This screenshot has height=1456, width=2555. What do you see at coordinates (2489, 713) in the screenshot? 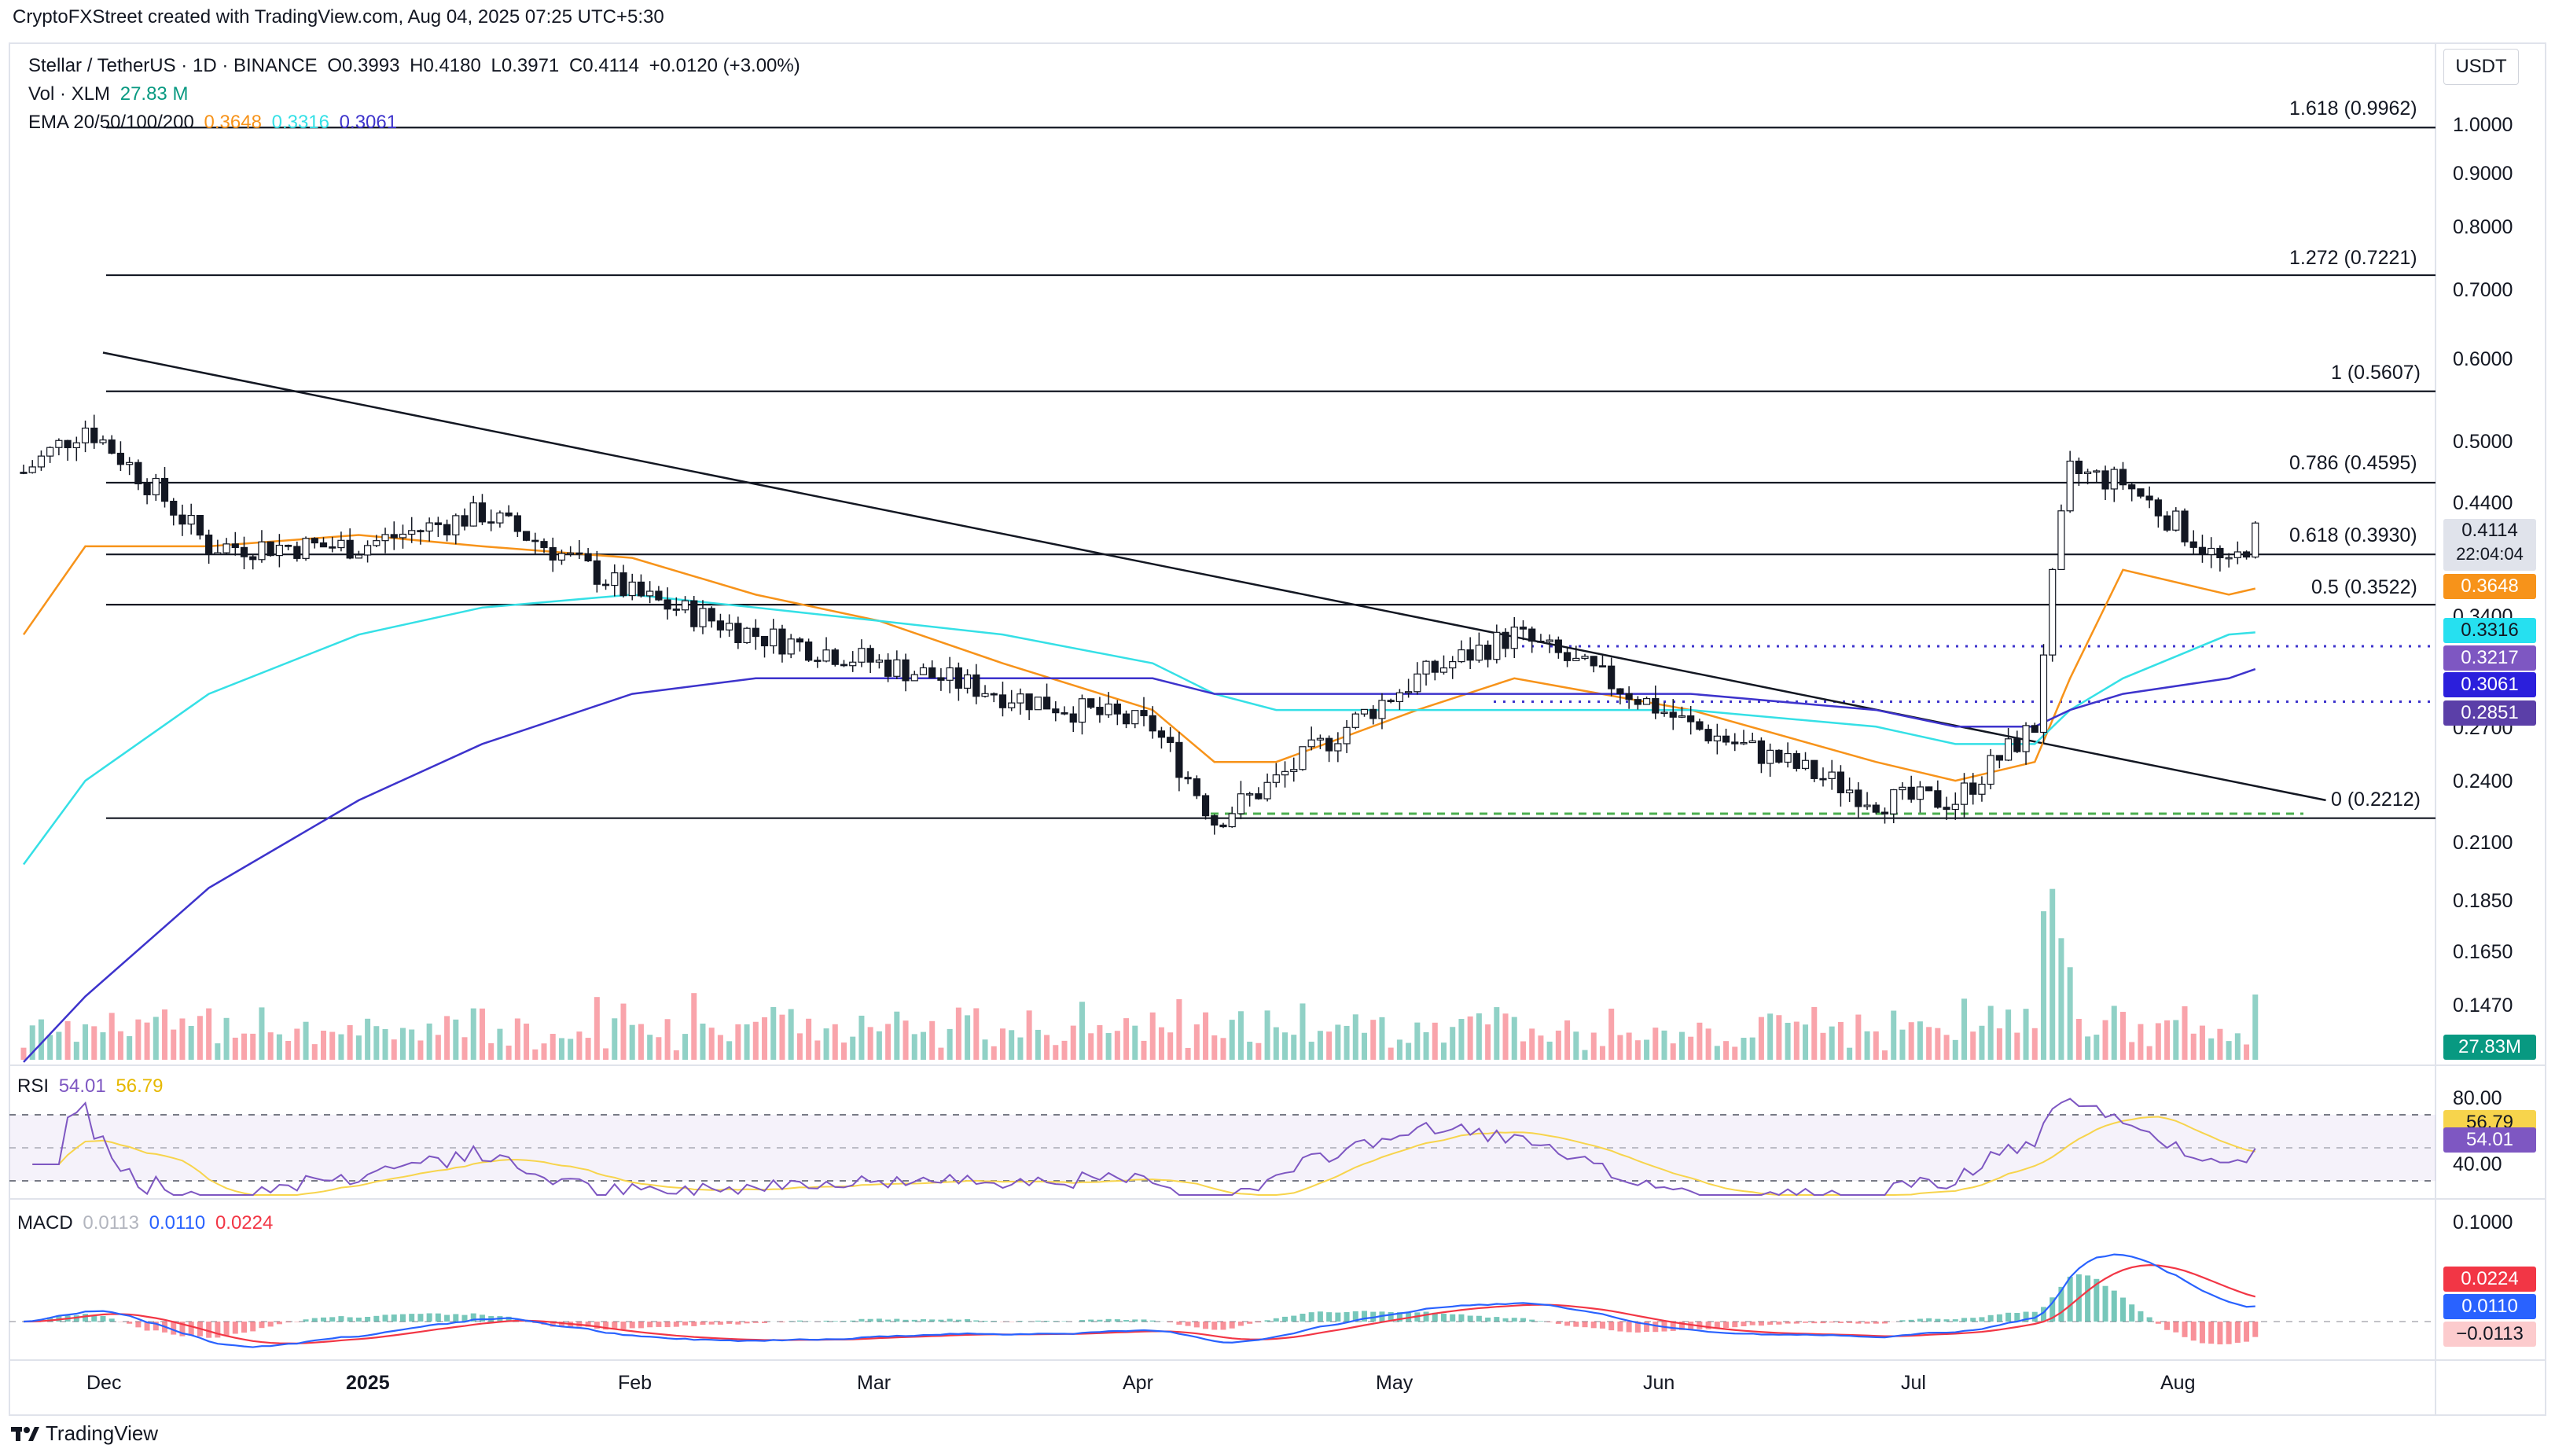
I see `level-badge-b: 0.2851` at bounding box center [2489, 713].